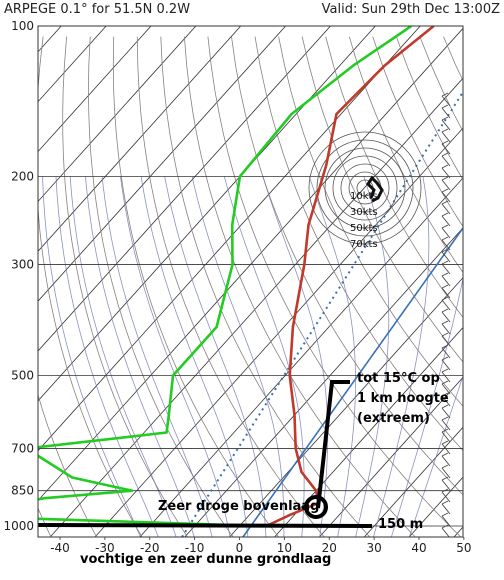  What do you see at coordinates (22, 265) in the screenshot?
I see `pressure-tick-label: 300` at bounding box center [22, 265].